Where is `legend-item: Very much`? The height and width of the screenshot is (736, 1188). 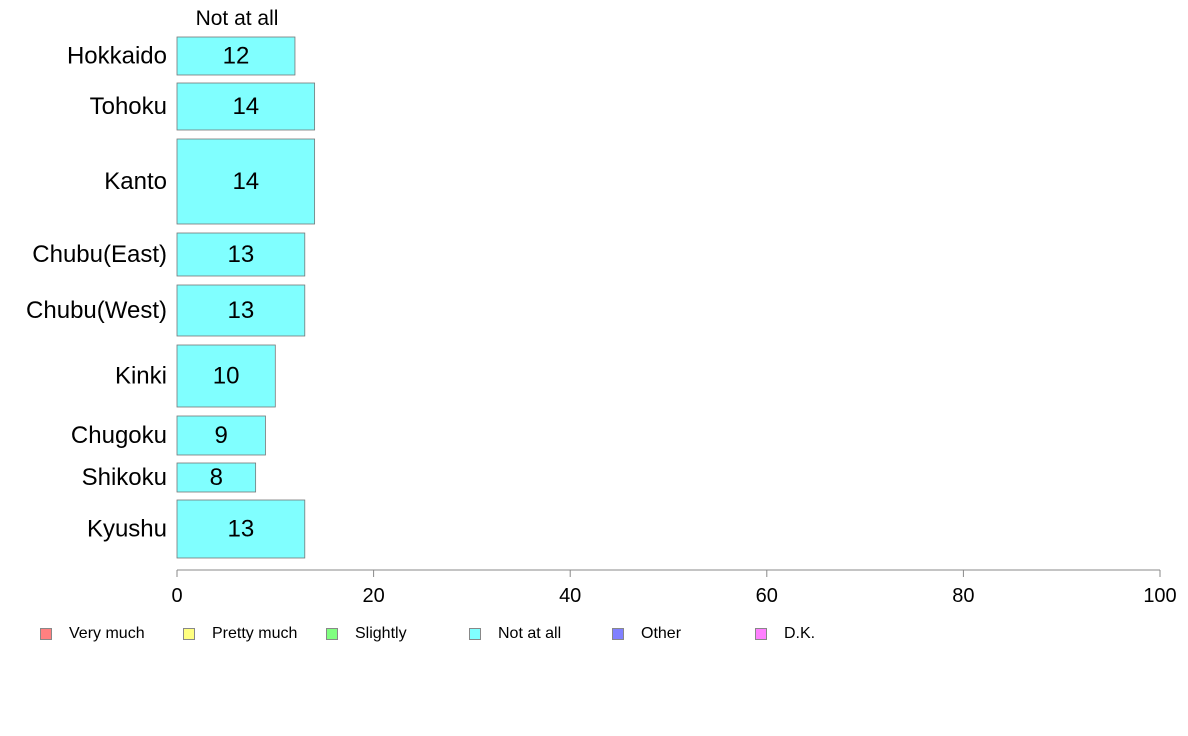 legend-item: Very much is located at coordinates (92, 634).